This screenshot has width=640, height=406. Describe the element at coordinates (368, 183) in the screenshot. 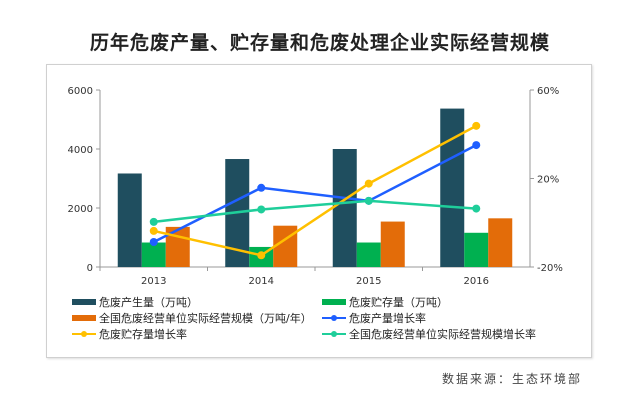

I see `line-point-1-2015` at that location.